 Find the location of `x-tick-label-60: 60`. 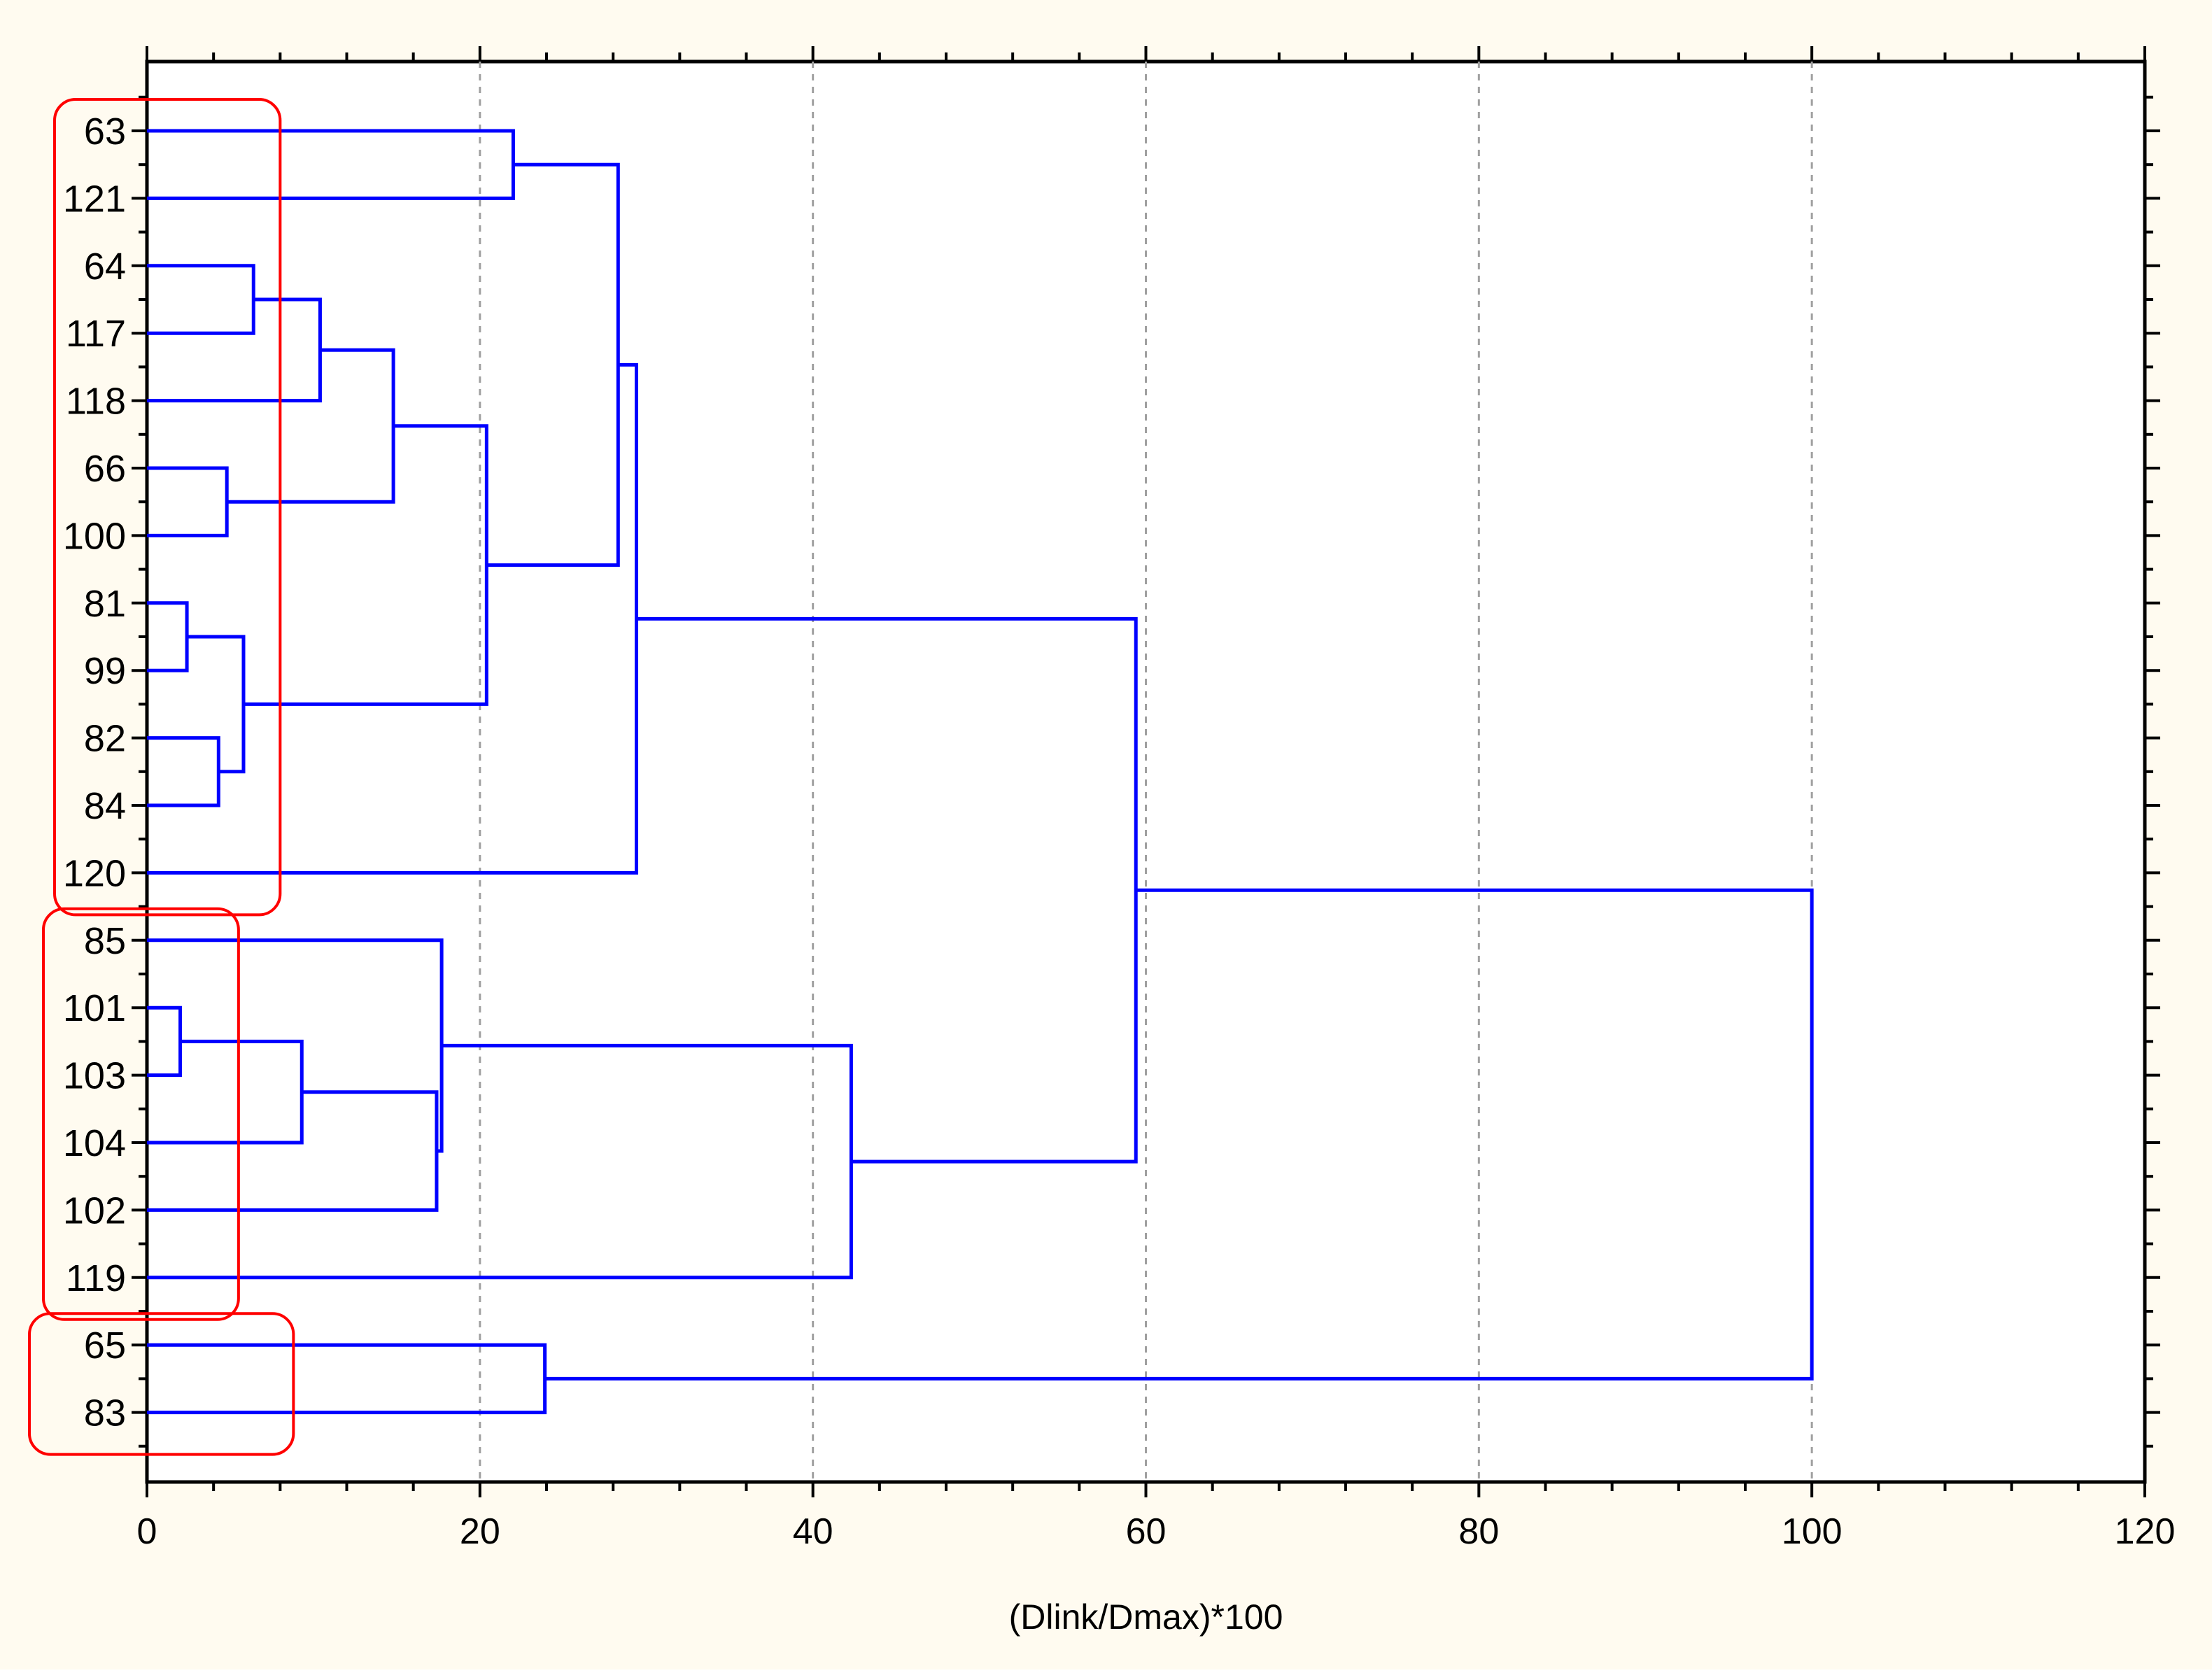

x-tick-label-60: 60 is located at coordinates (1146, 1531).